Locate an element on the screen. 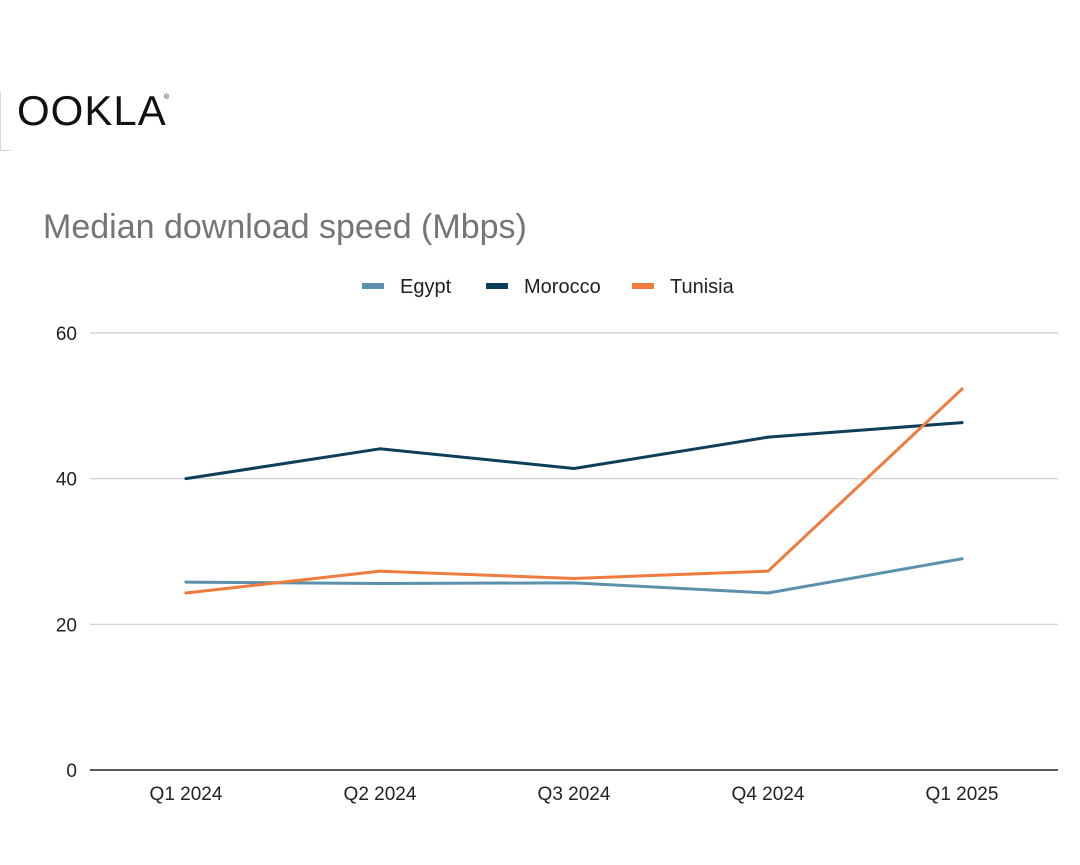  legend-swatch-egypt is located at coordinates (373, 286).